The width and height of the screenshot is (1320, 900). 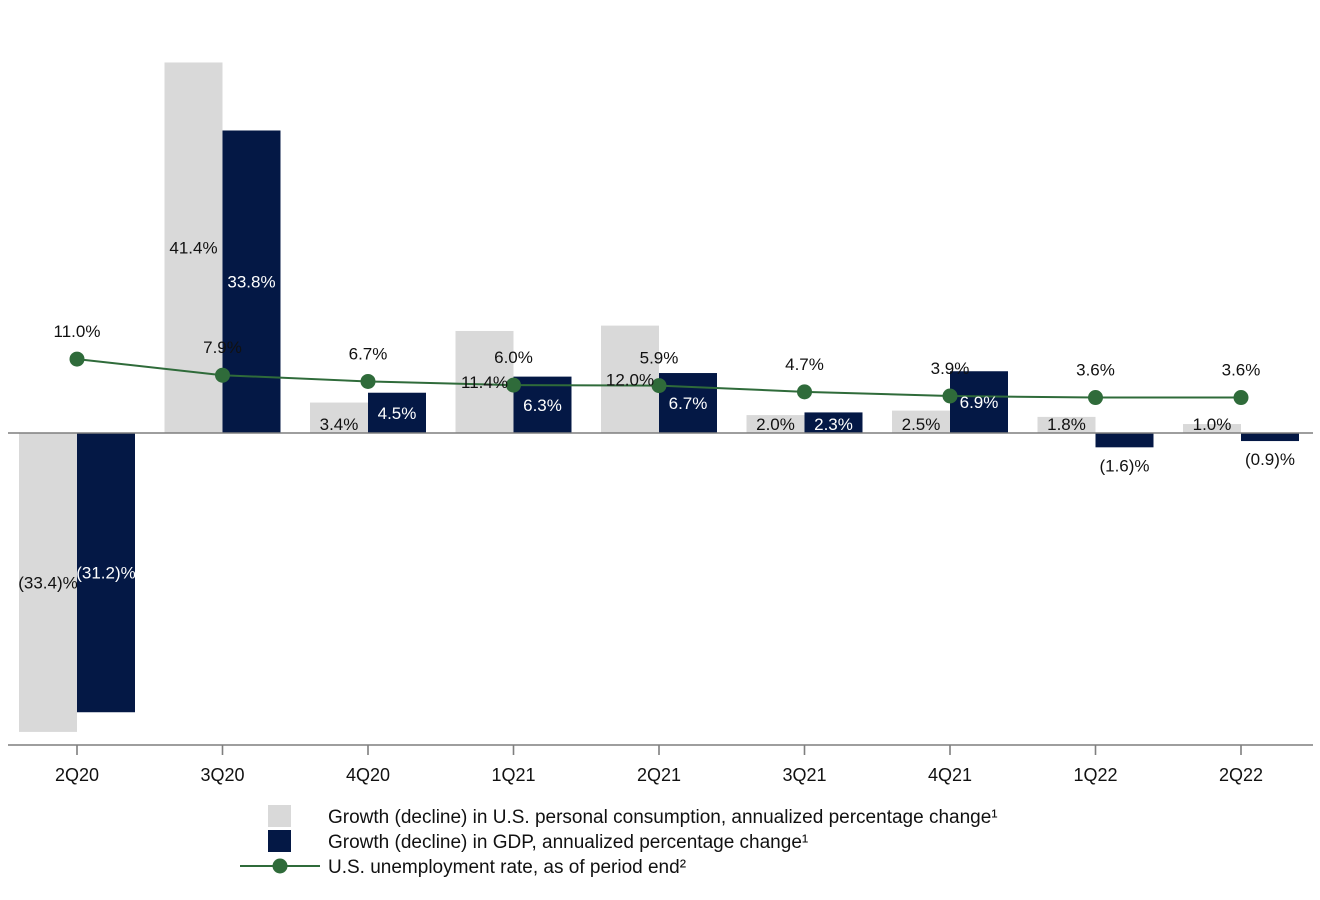 What do you see at coordinates (1124, 440) in the screenshot?
I see `gdp-bar-1Q22` at bounding box center [1124, 440].